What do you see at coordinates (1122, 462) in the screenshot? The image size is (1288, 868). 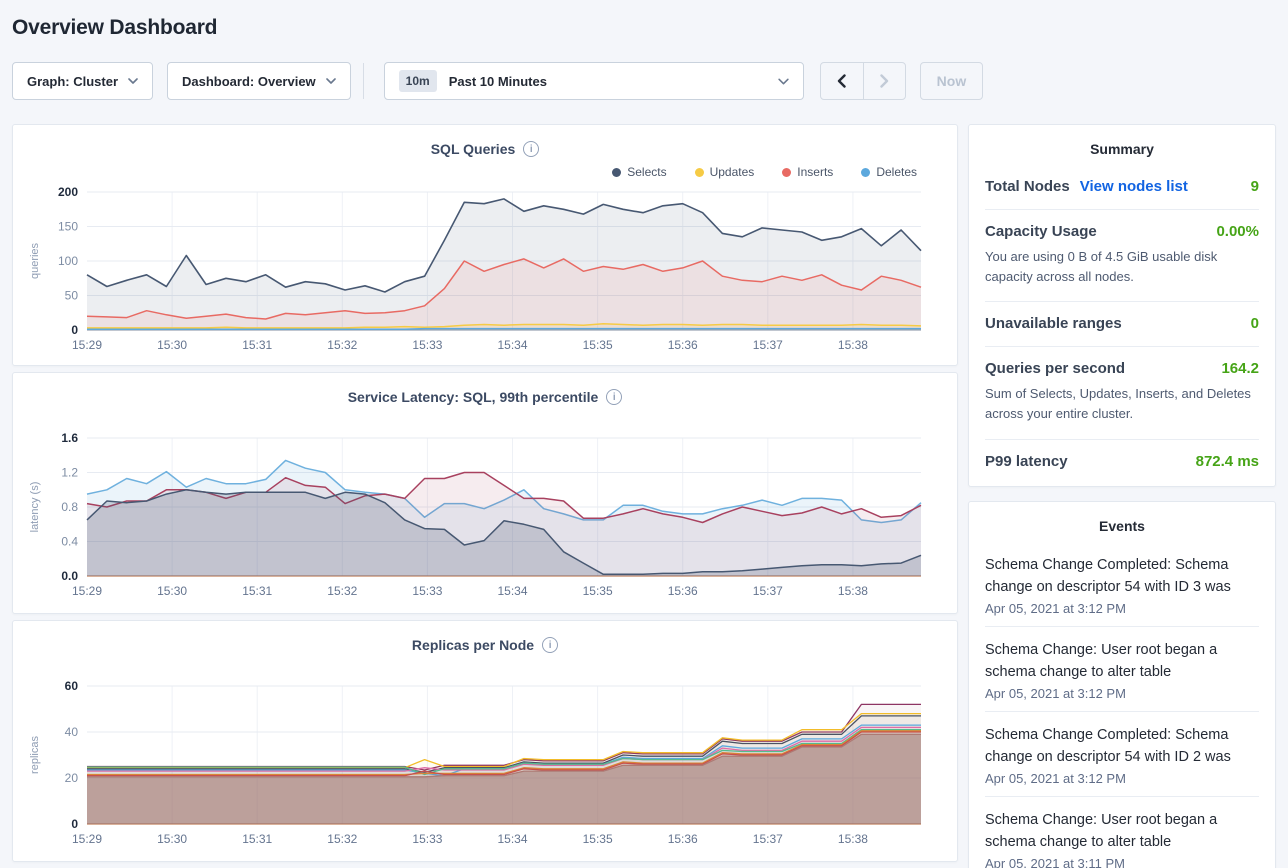 I see `summary-row: P99 latency 872.4 ms` at bounding box center [1122, 462].